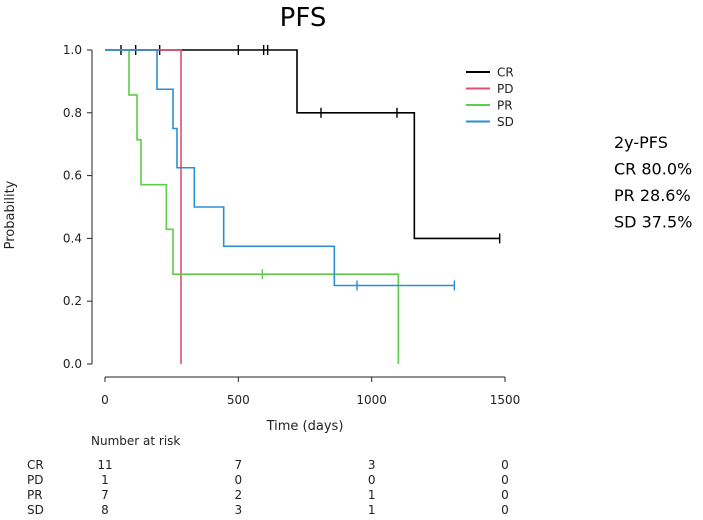  What do you see at coordinates (653, 222) in the screenshot?
I see `annotation-line: SD 37.5%` at bounding box center [653, 222].